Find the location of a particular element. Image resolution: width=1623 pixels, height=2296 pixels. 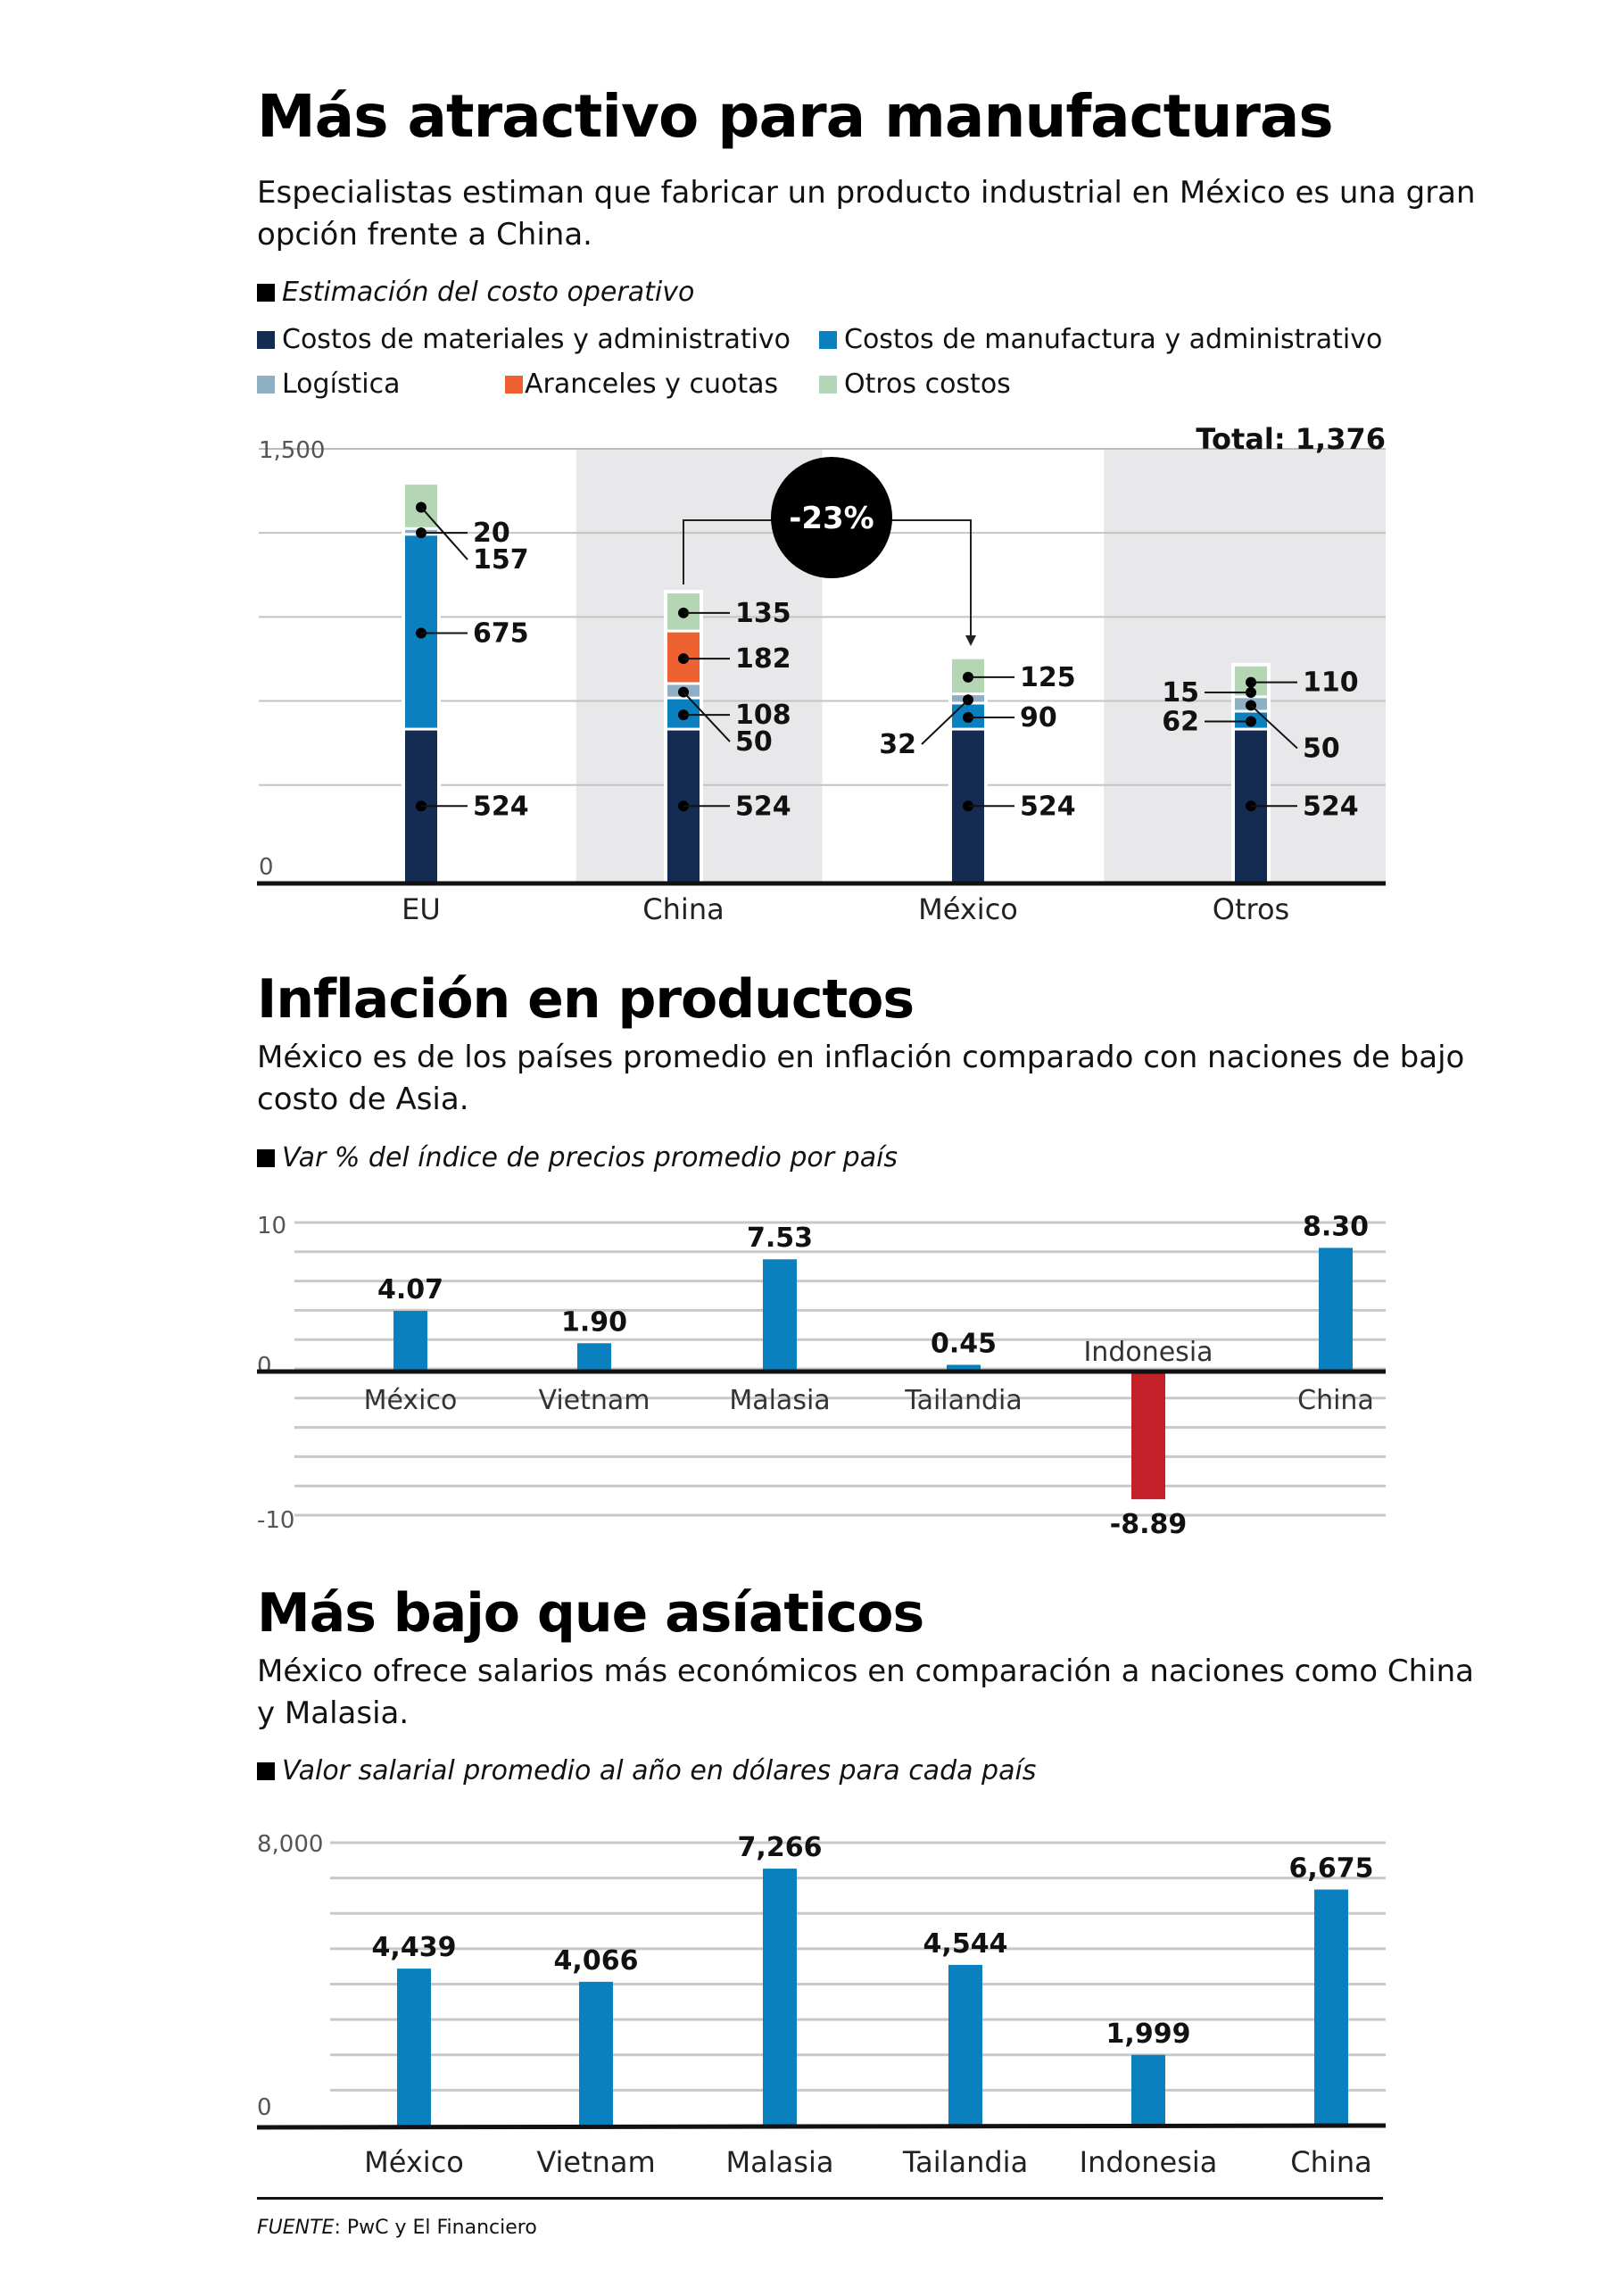

legend-item-materiales: Costos de materiales y administrativo is located at coordinates (524, 339).